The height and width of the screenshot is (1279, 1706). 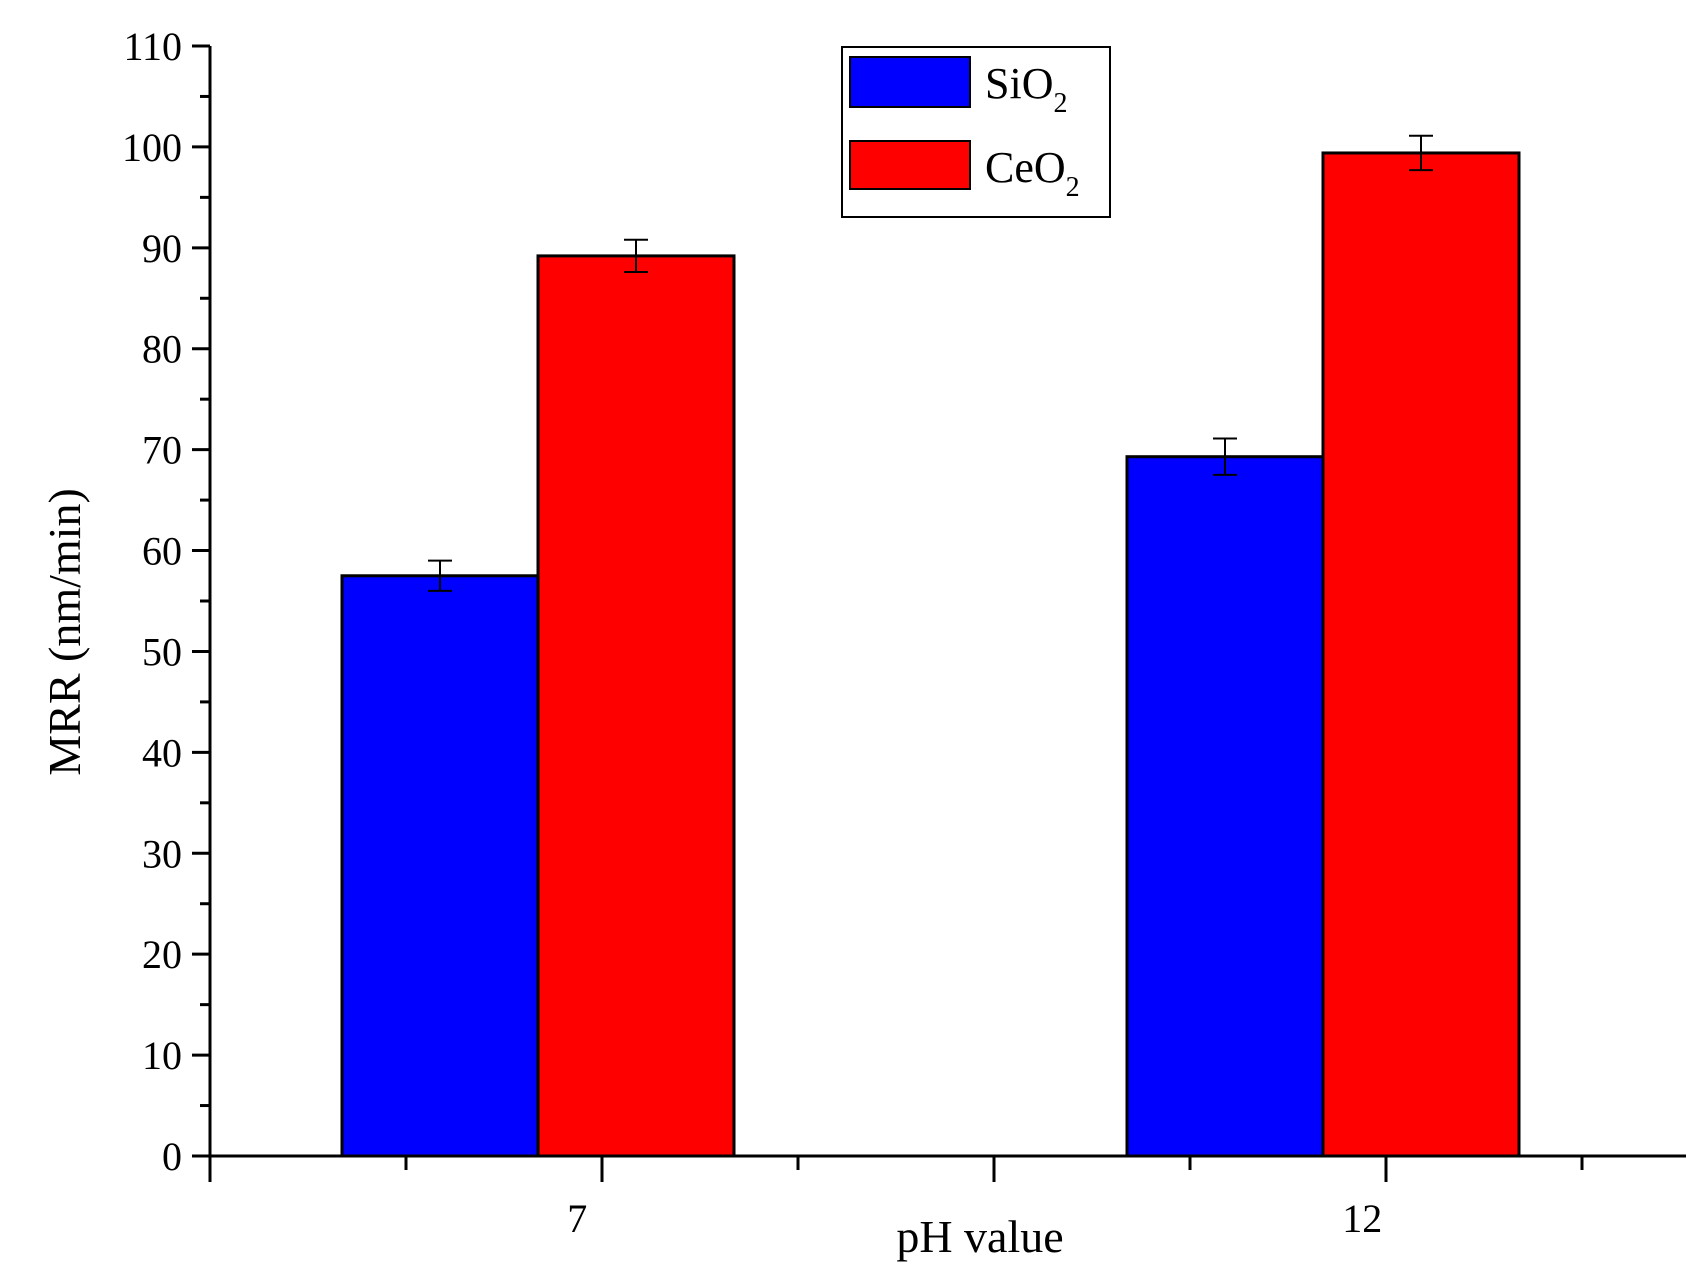 What do you see at coordinates (162, 752) in the screenshot?
I see `y-tick-label-40: 40` at bounding box center [162, 752].